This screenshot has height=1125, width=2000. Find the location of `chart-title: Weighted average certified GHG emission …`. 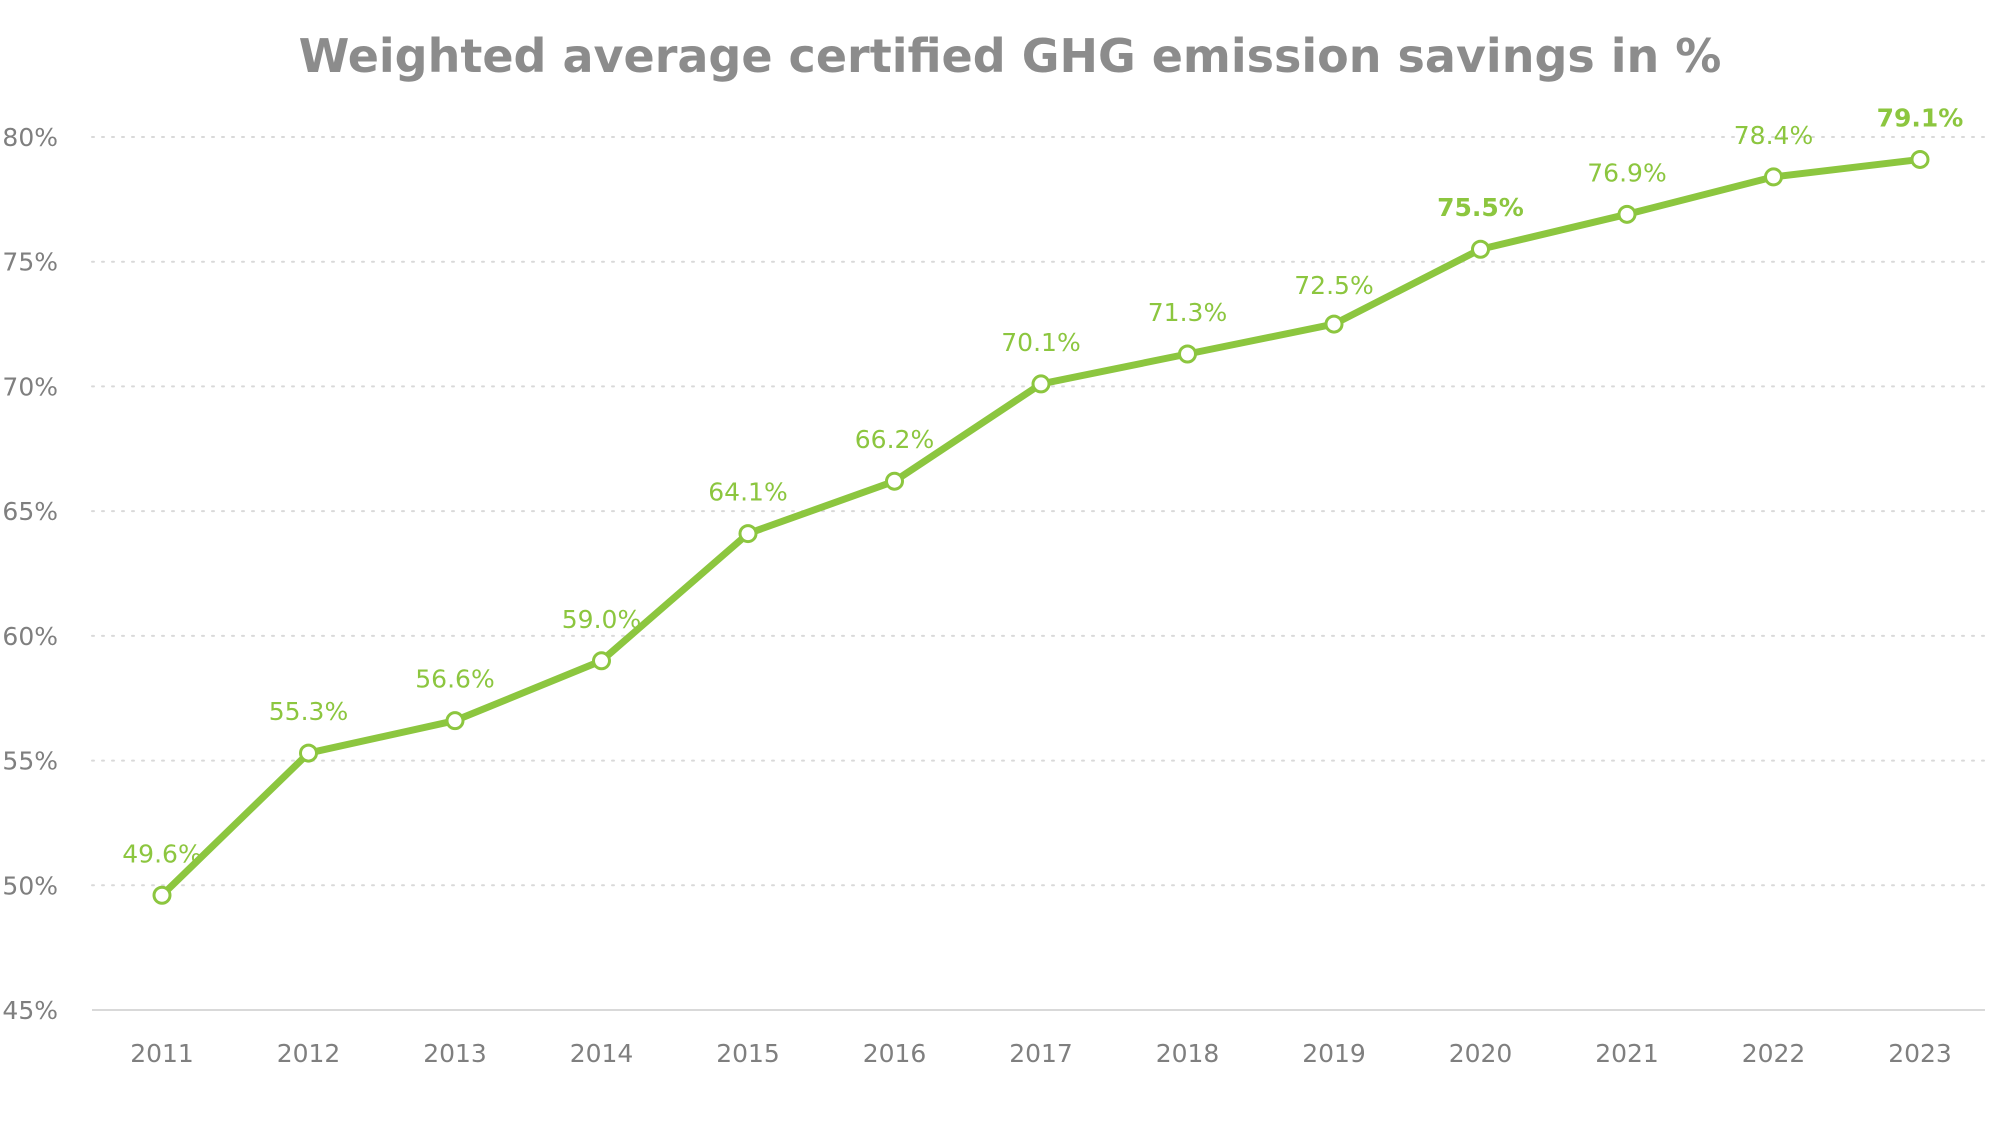

chart-title: Weighted average certified GHG emission … is located at coordinates (1010, 56).